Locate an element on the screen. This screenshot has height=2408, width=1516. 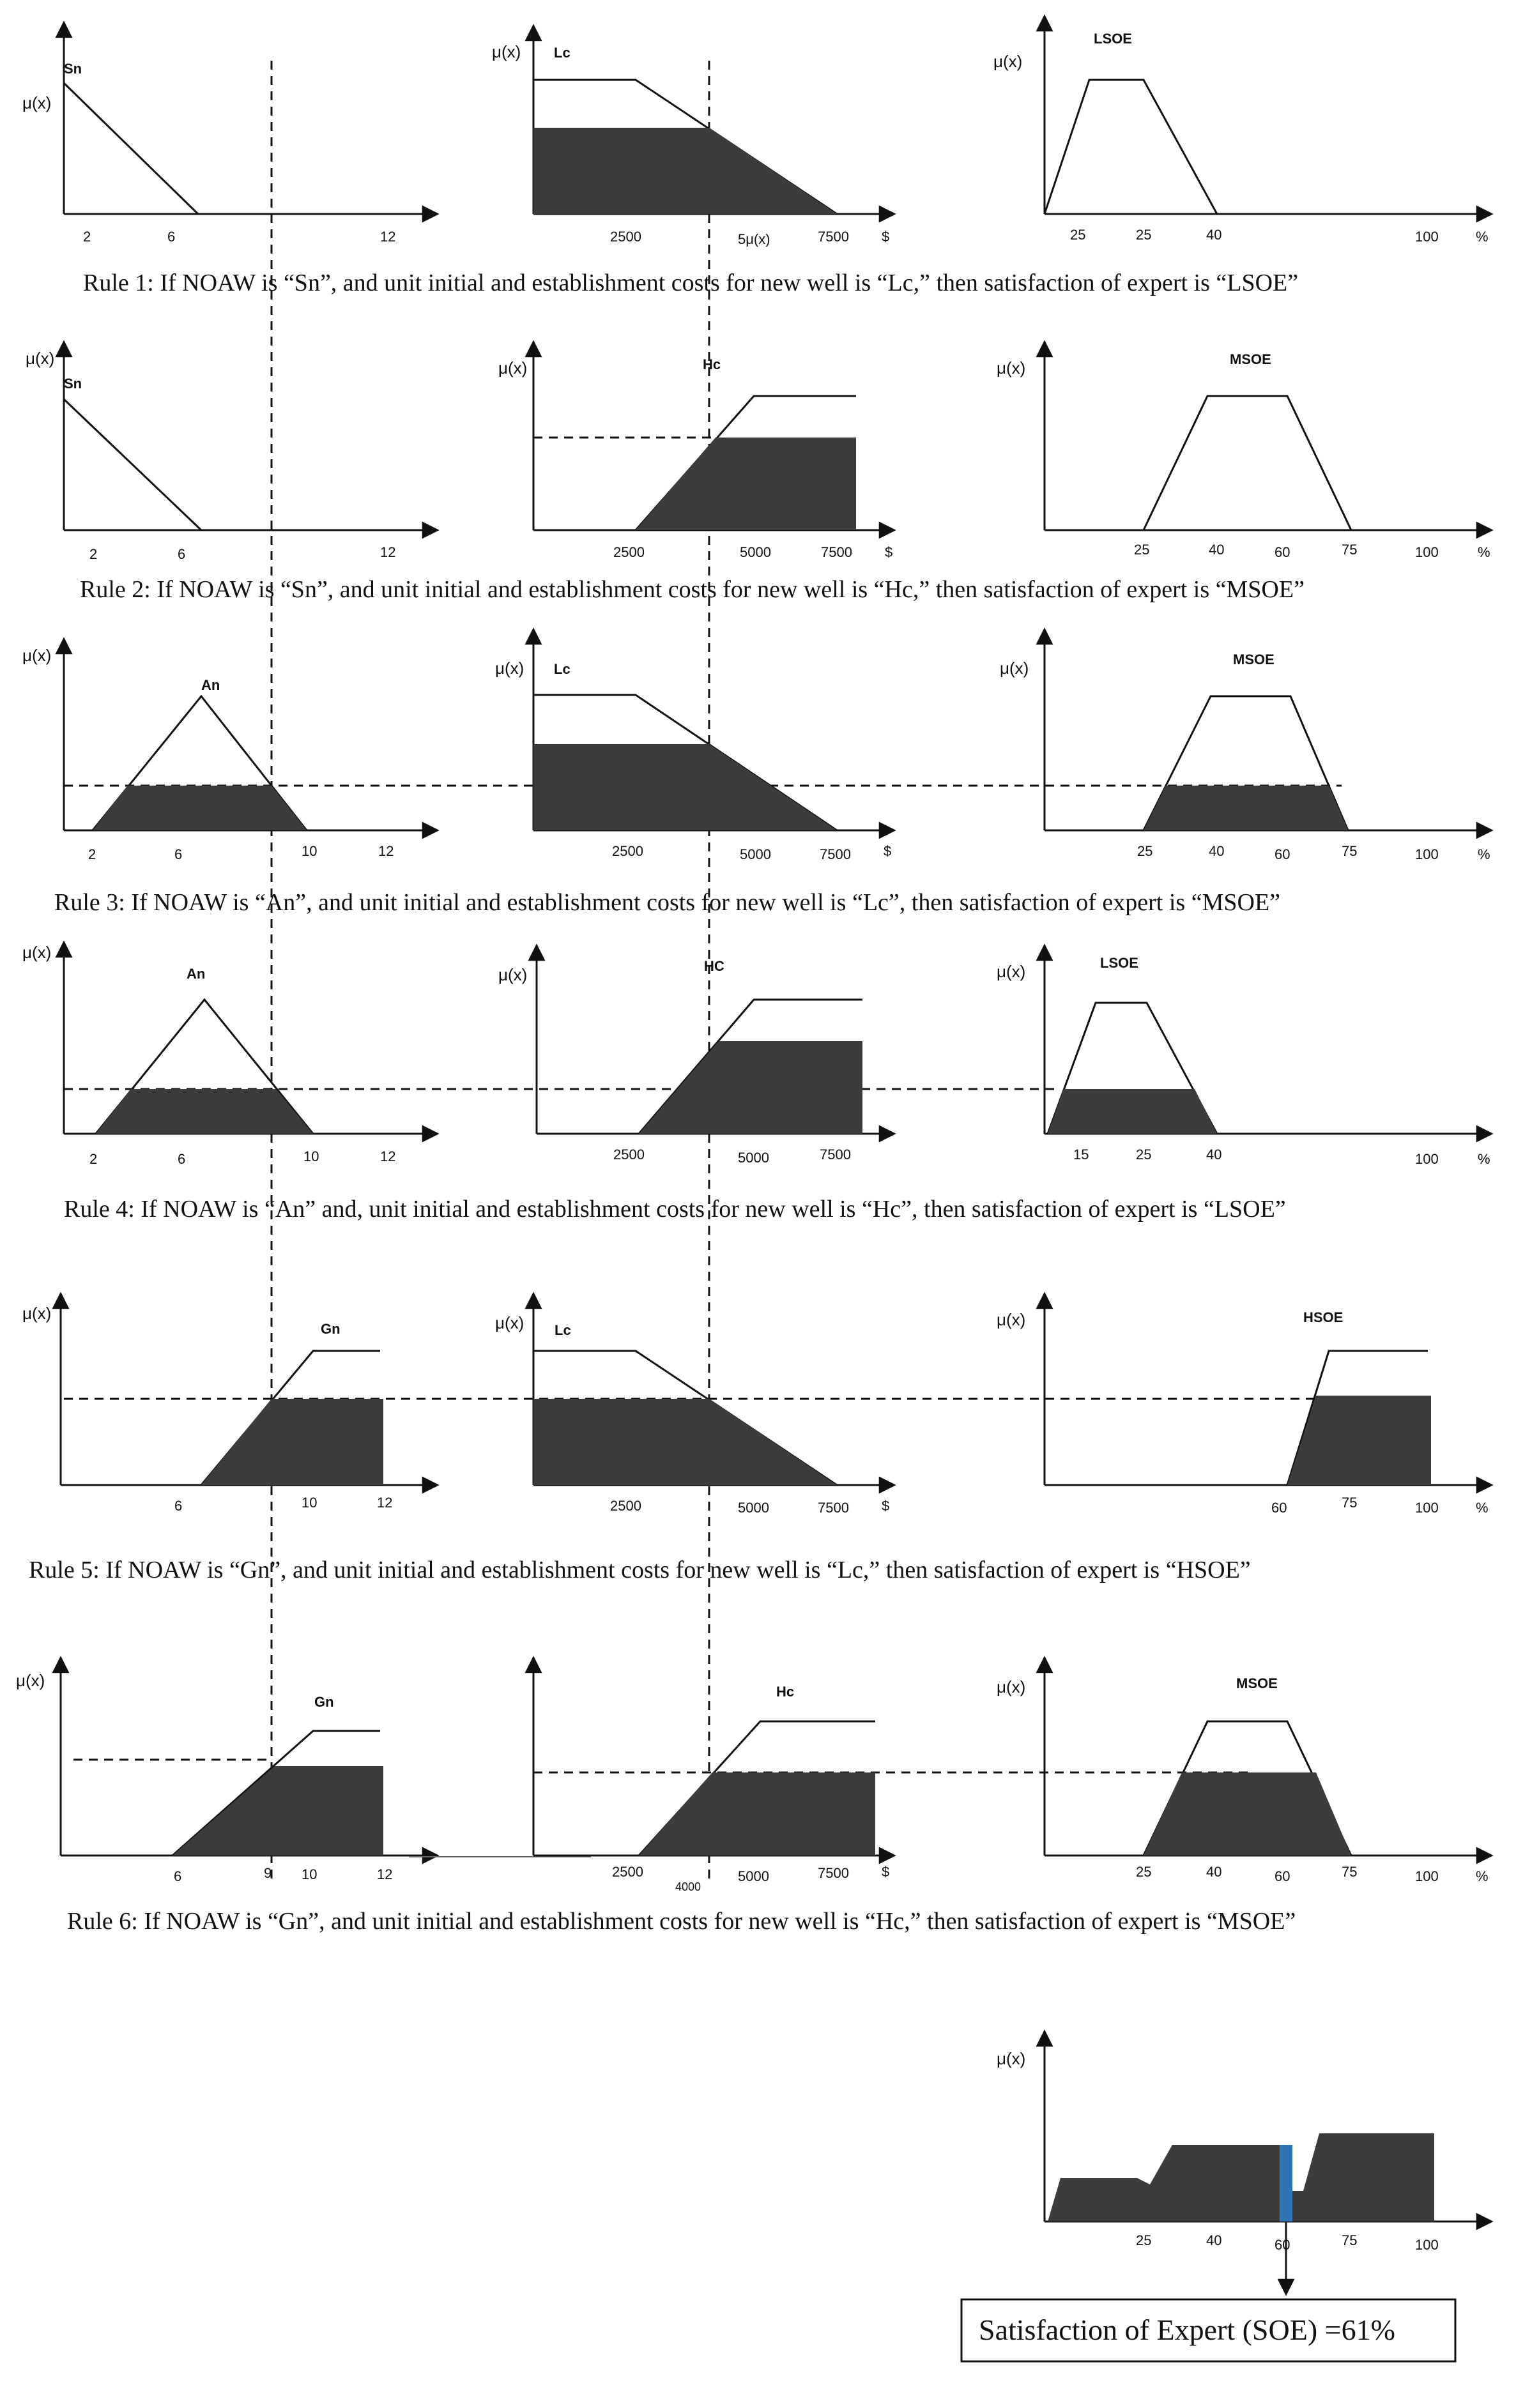
centroid-marker is located at coordinates (1286, 2183).